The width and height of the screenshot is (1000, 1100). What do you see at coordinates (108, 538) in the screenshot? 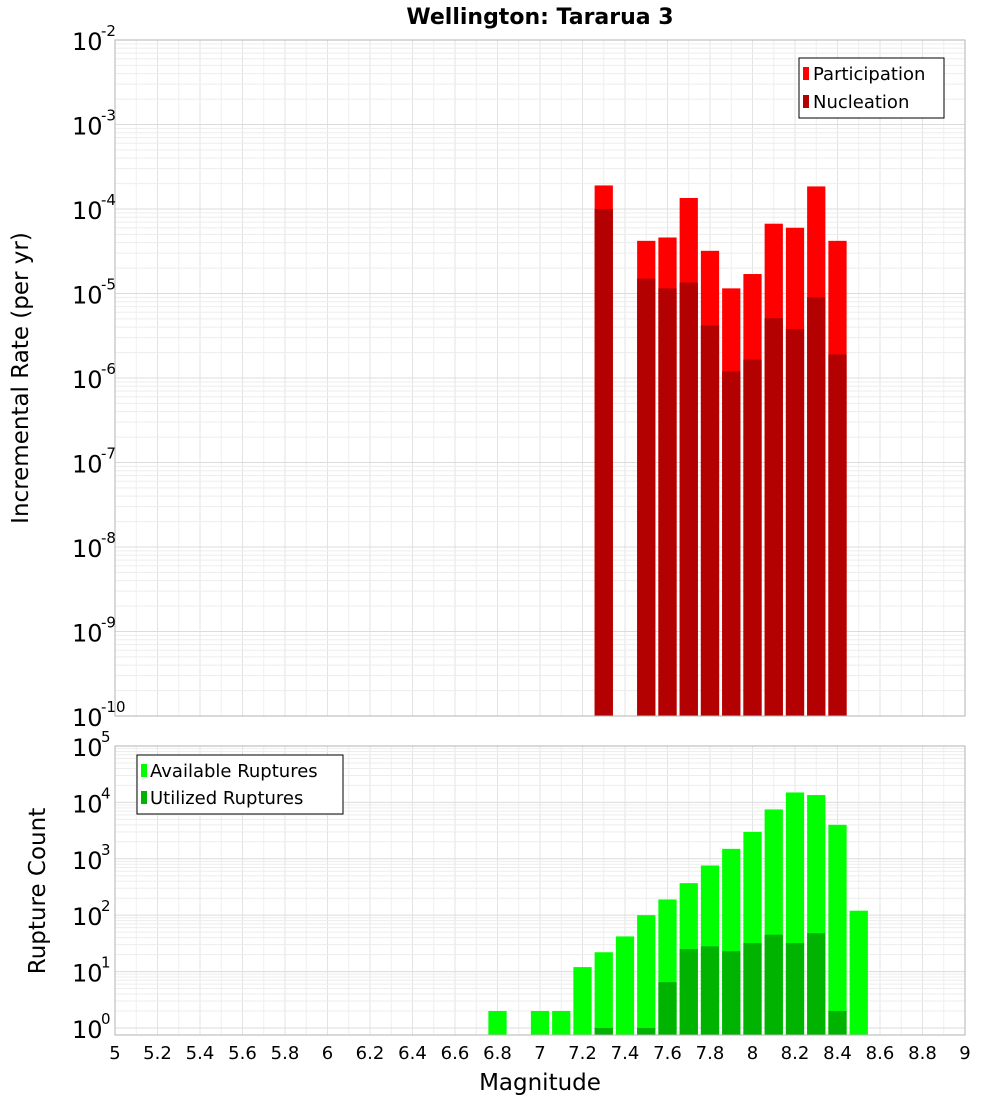
I see `y-tick-exponent: -8` at bounding box center [108, 538].